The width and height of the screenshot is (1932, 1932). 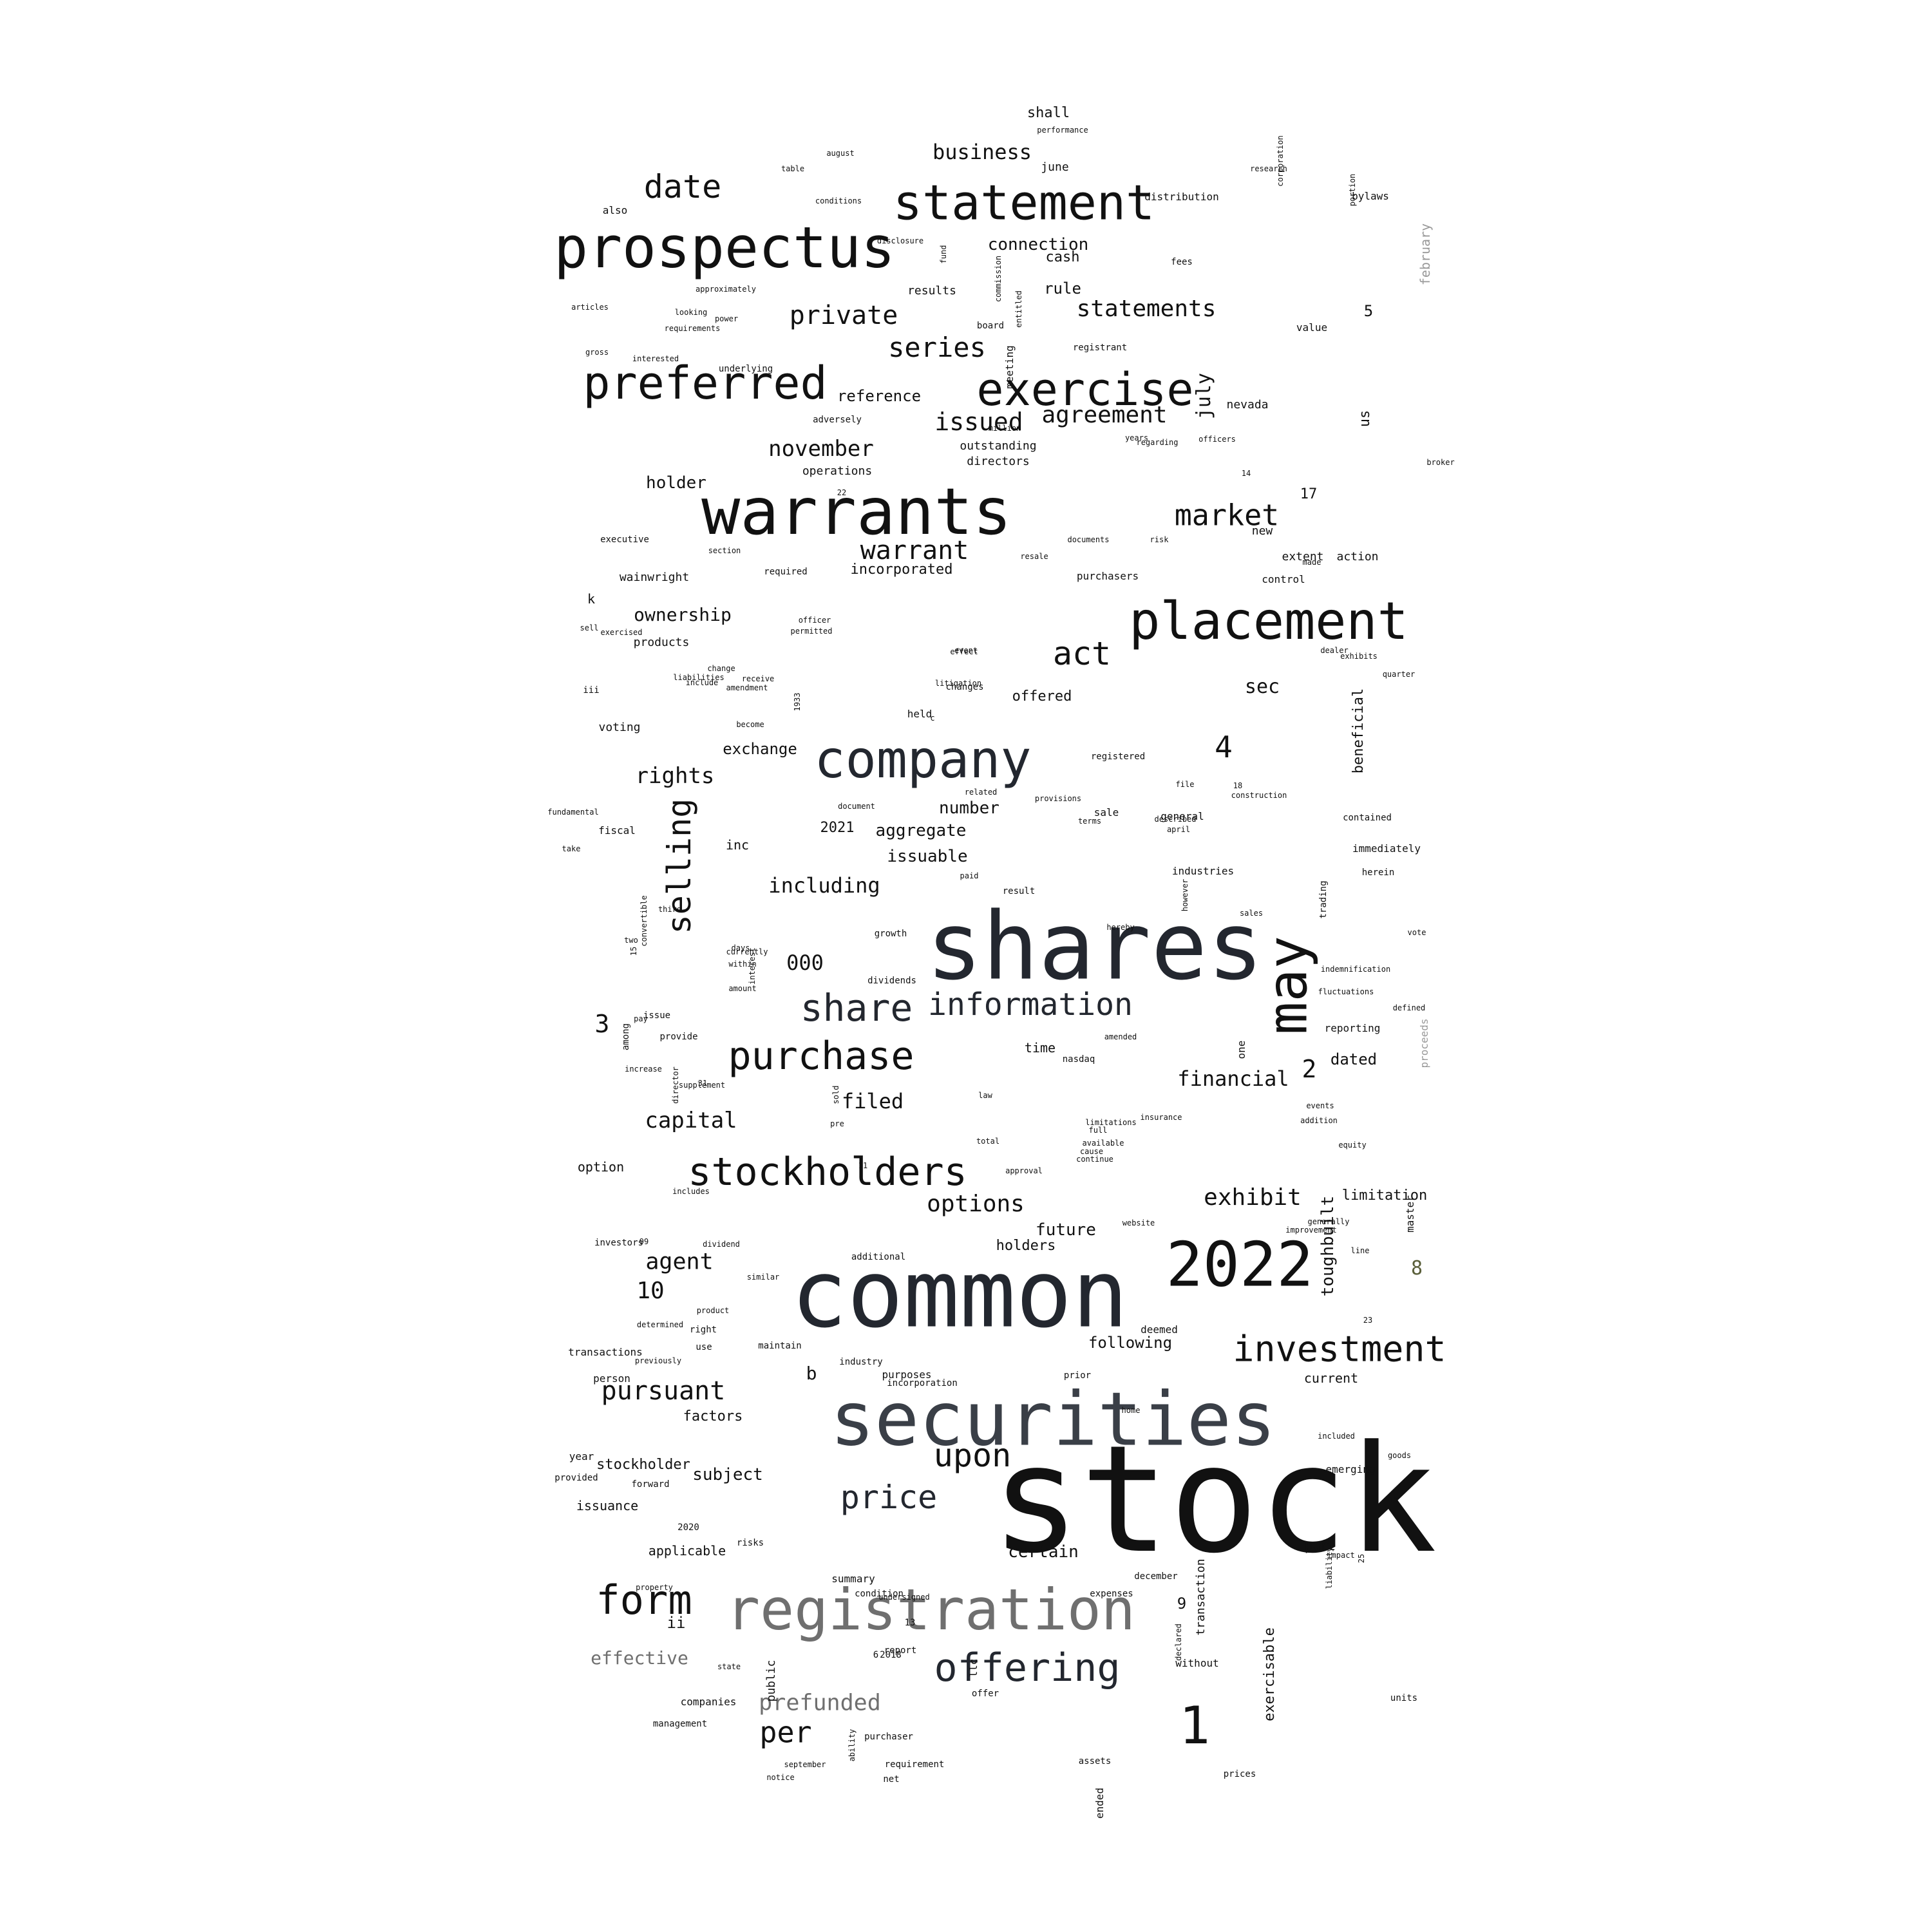 I want to click on cloud-word: amendment, so click(x=747, y=687).